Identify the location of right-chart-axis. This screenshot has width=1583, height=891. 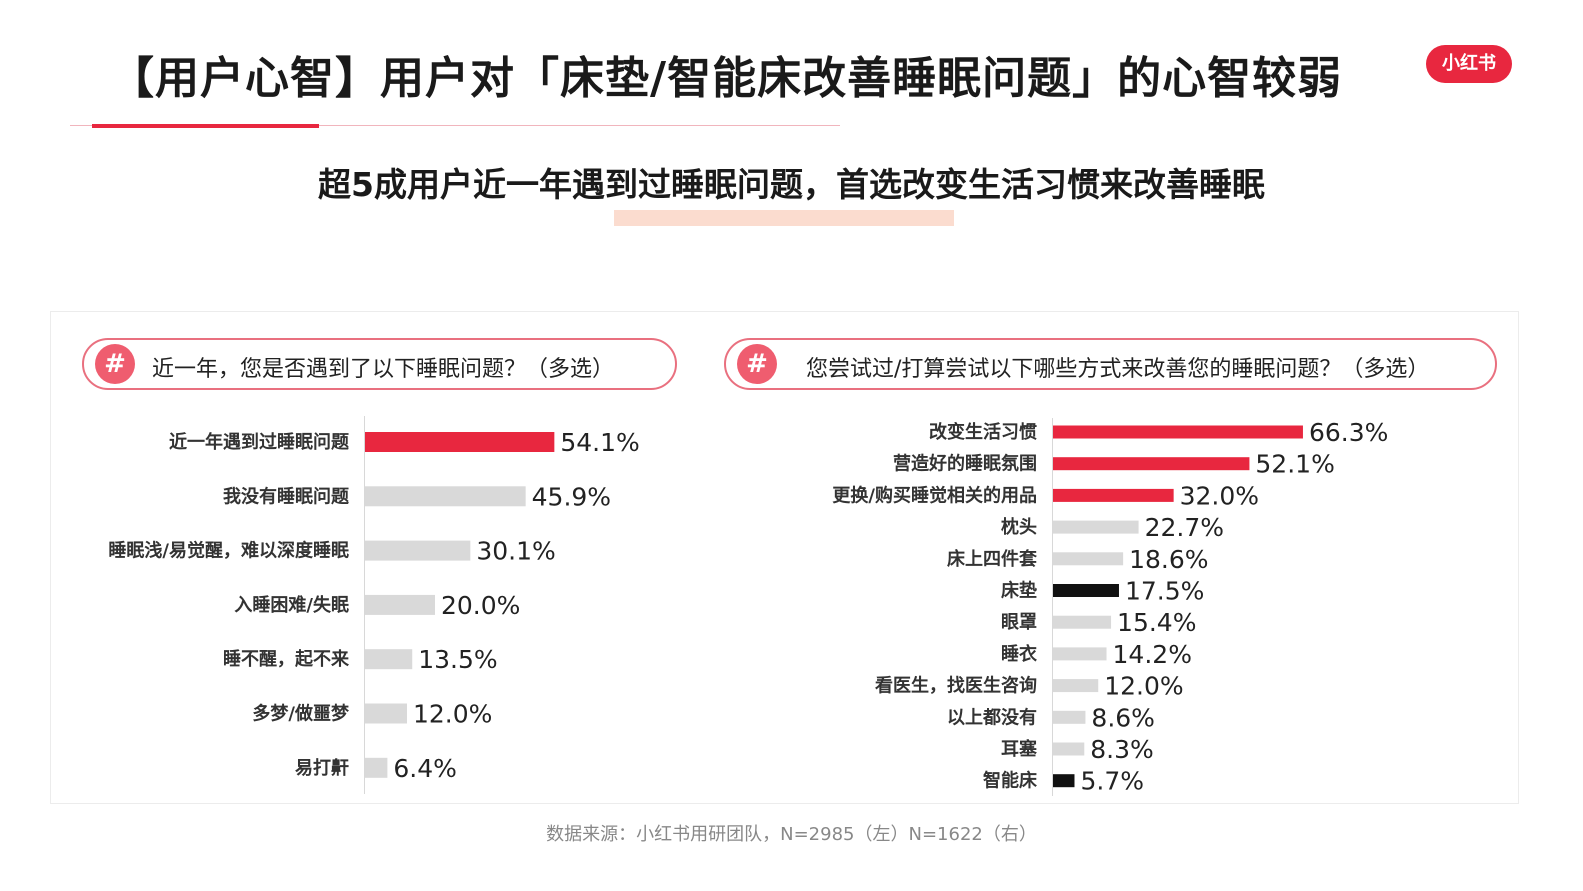
(1052, 607).